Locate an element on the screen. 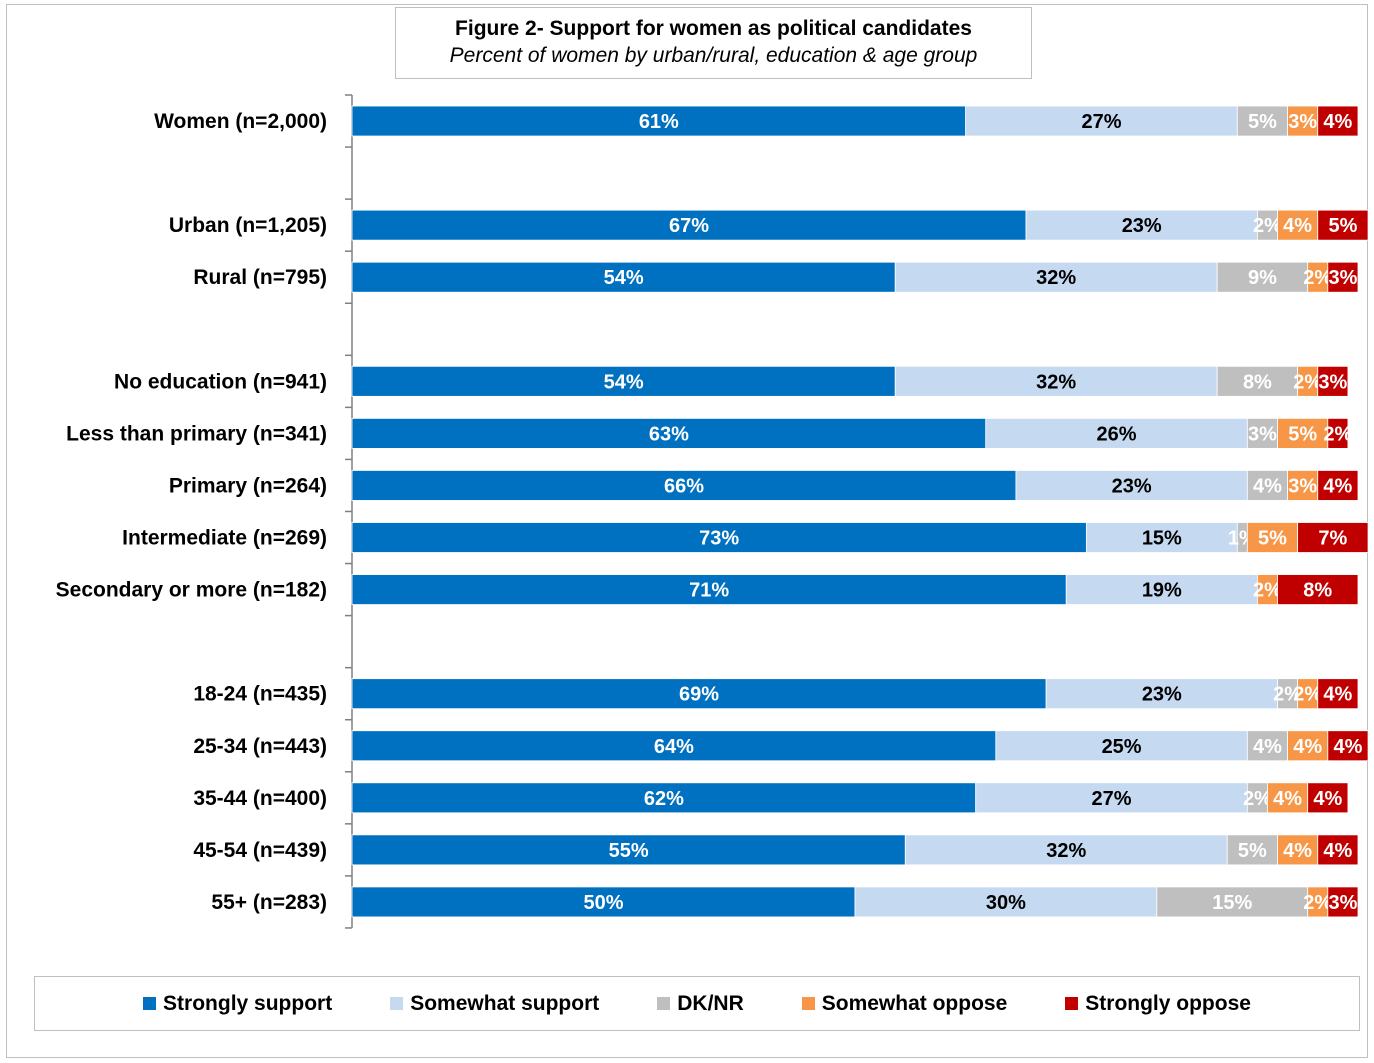  data-label: 7% is located at coordinates (1332, 539).